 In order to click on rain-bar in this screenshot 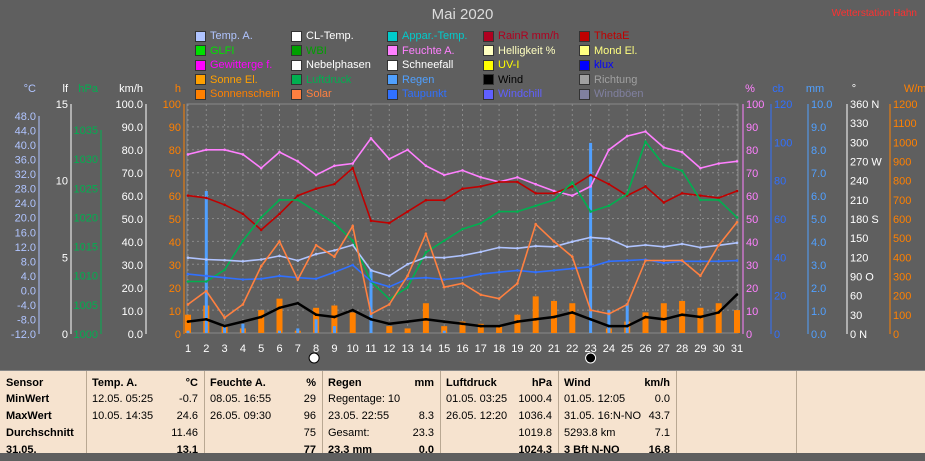, I will do `click(279, 331)`.